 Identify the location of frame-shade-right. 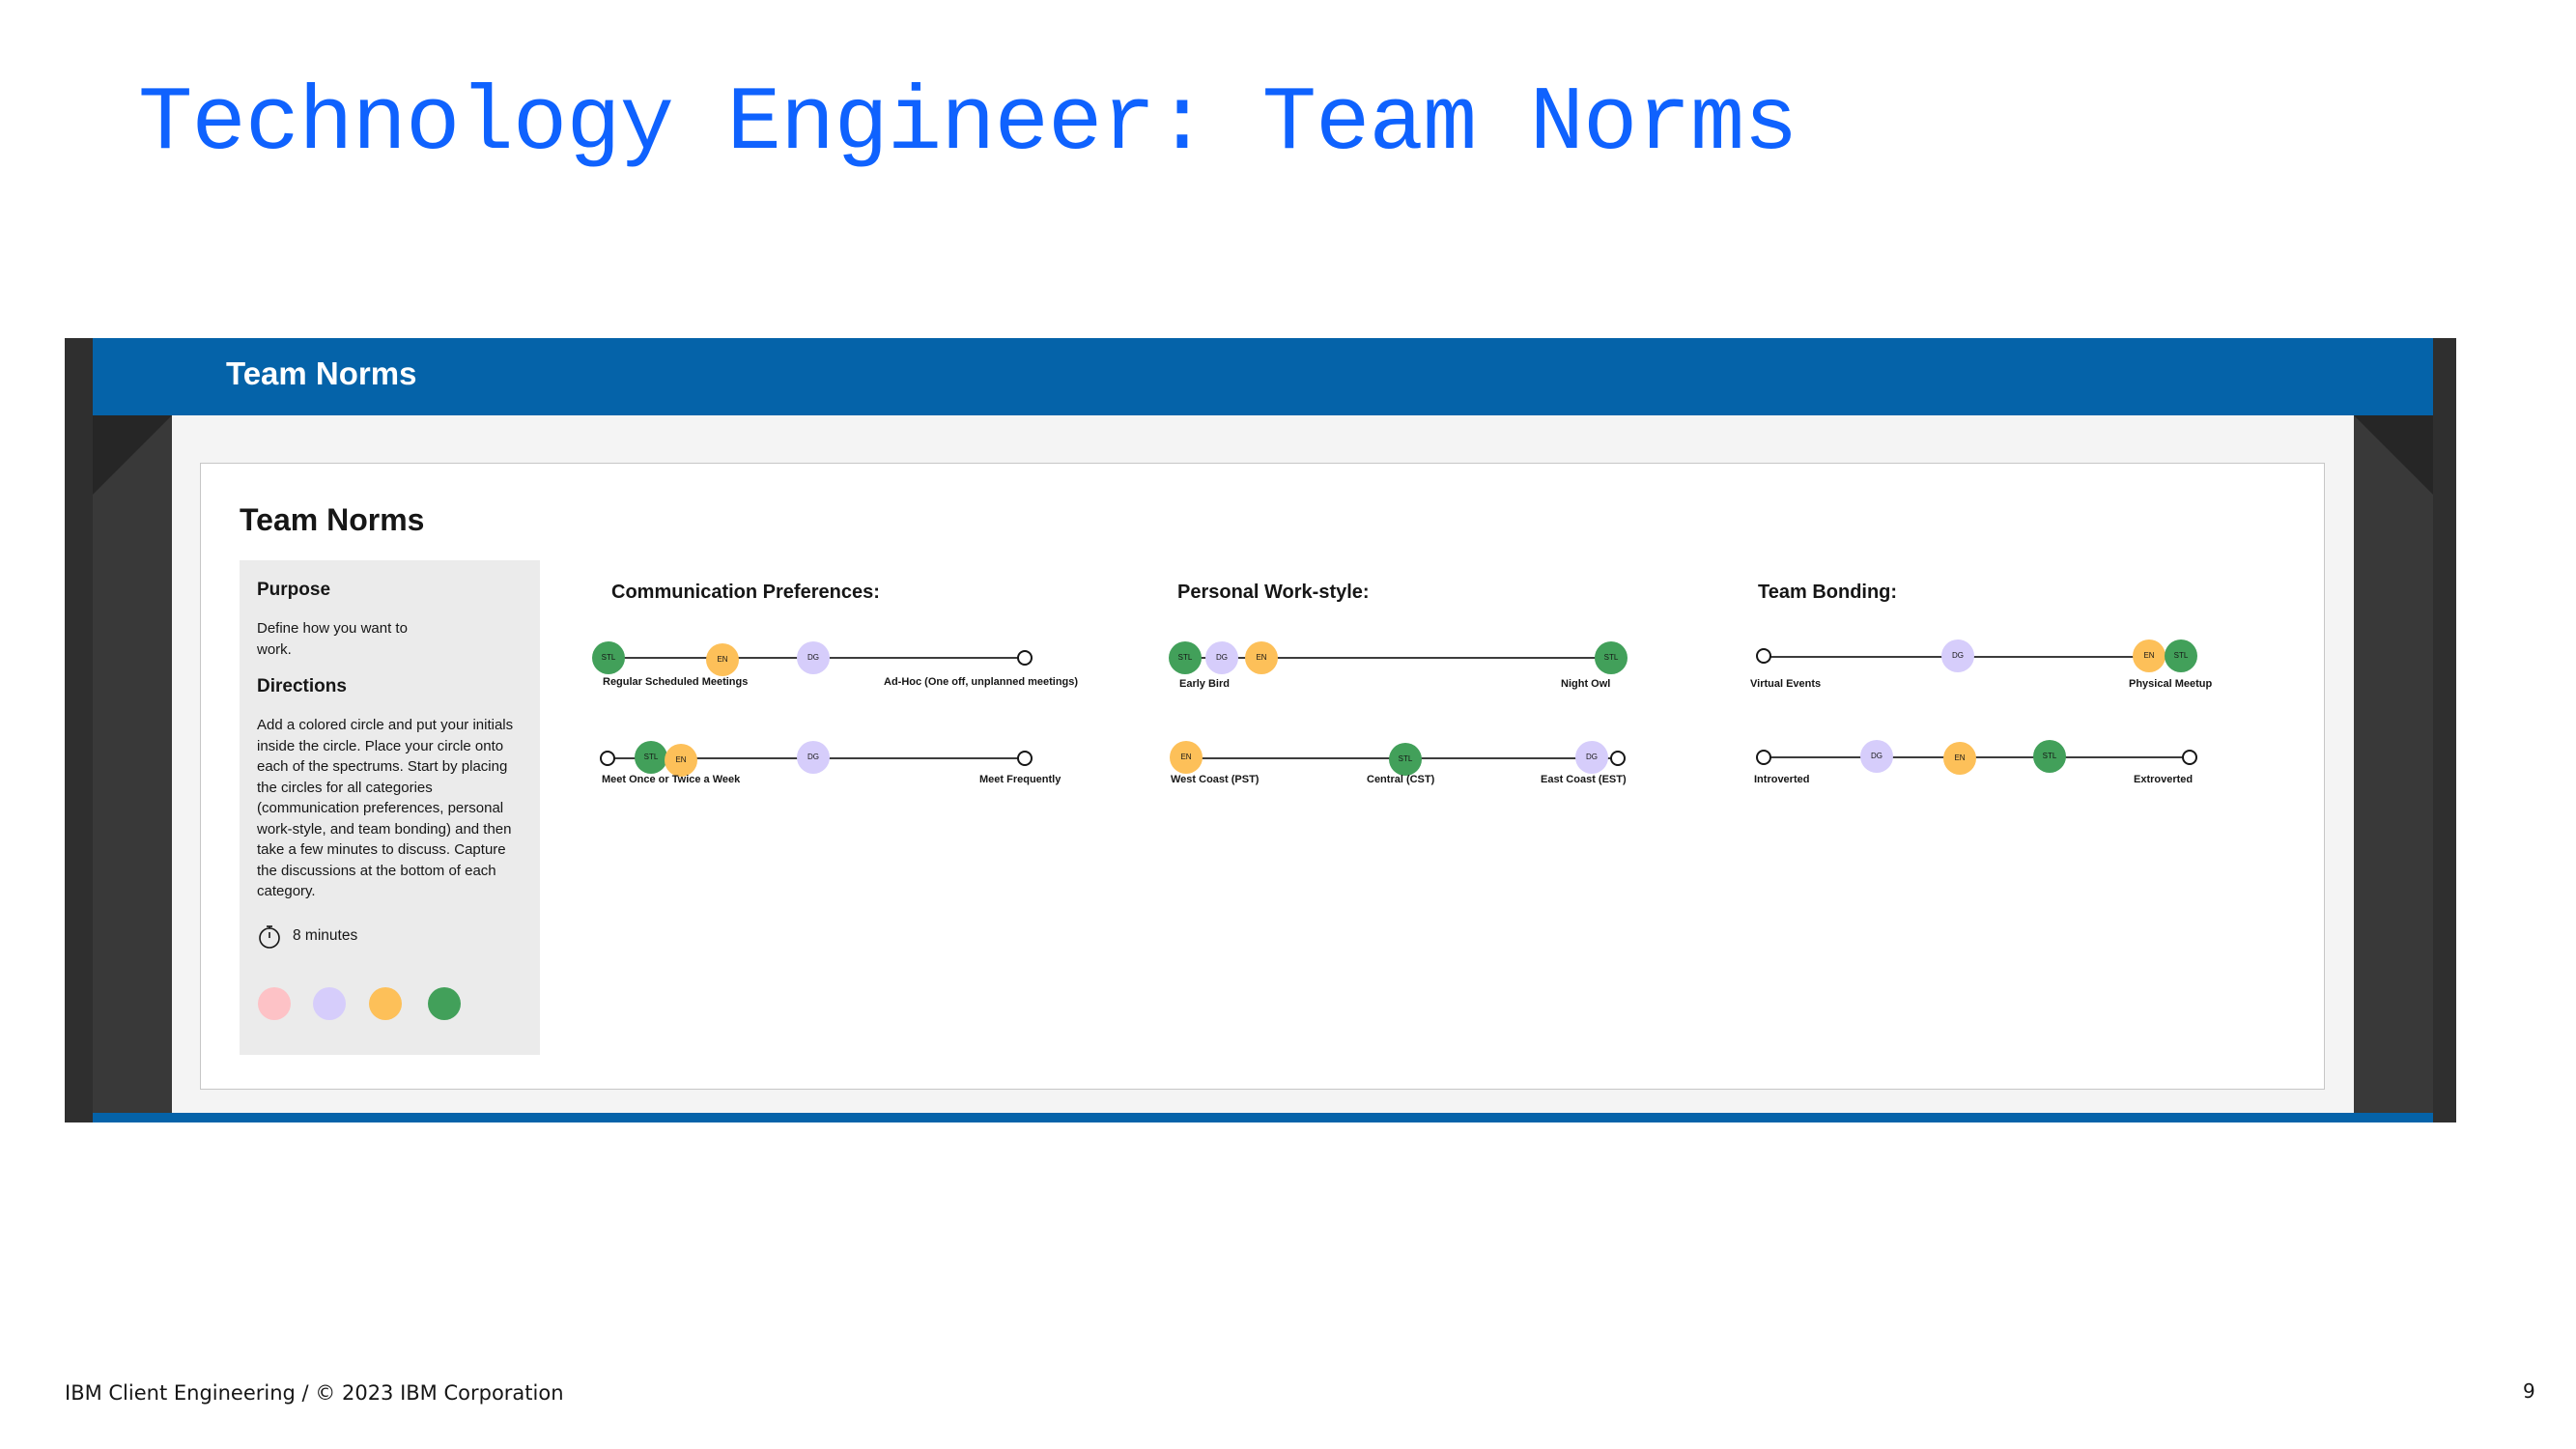
(2444, 730).